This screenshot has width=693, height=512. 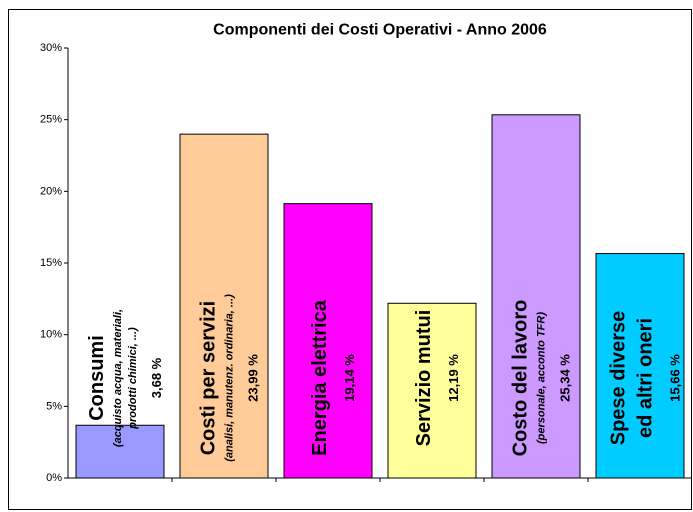 What do you see at coordinates (51, 48) in the screenshot?
I see `y-tick-label: 30%` at bounding box center [51, 48].